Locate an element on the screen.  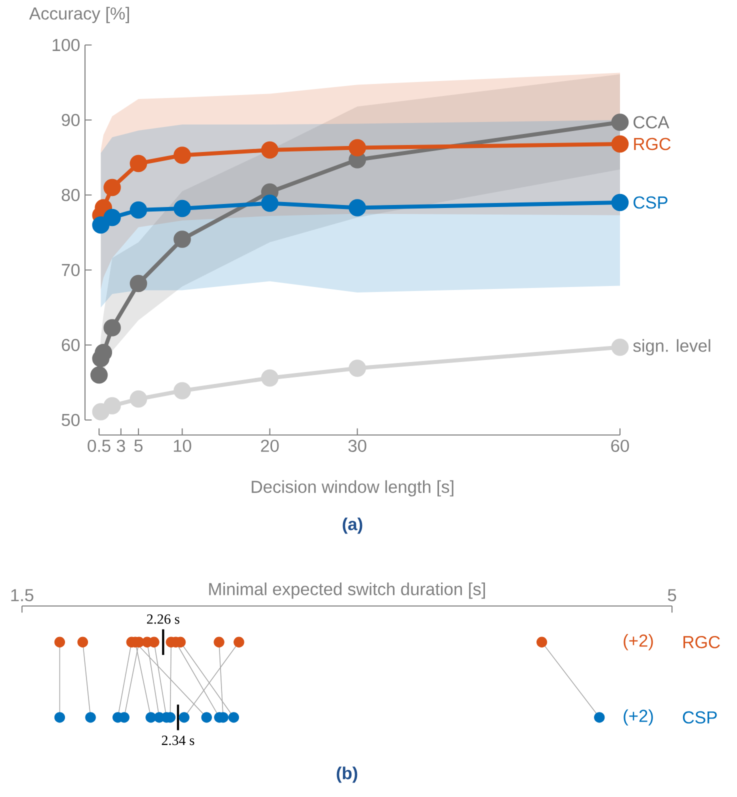
series-label: sign. level is located at coordinates (671, 347).